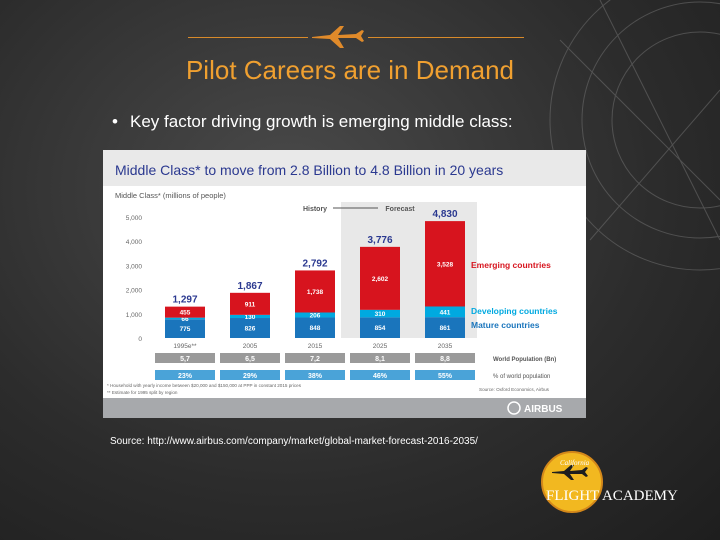 The width and height of the screenshot is (720, 540). I want to click on y-tick-label: 3,000, so click(134, 266).